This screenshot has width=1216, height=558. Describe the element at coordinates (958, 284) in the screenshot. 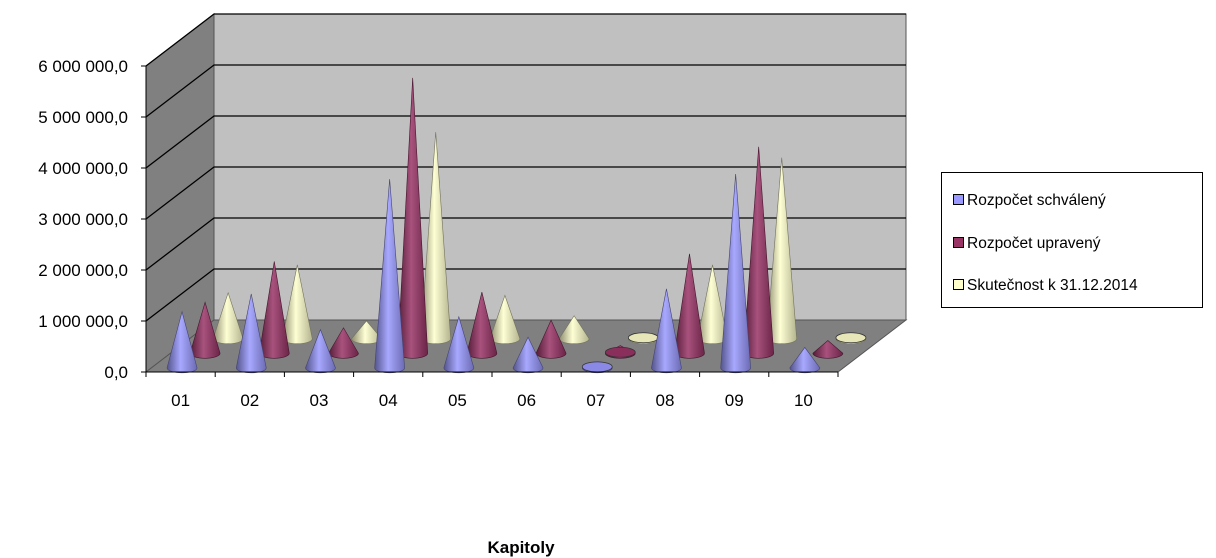

I see `legend-swatch-skutecnost` at that location.